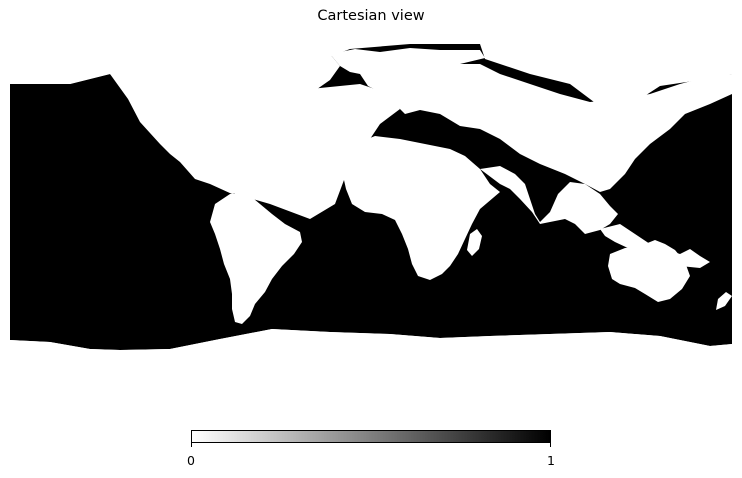  Describe the element at coordinates (474, 242) in the screenshot. I see `land-madagascar` at that location.